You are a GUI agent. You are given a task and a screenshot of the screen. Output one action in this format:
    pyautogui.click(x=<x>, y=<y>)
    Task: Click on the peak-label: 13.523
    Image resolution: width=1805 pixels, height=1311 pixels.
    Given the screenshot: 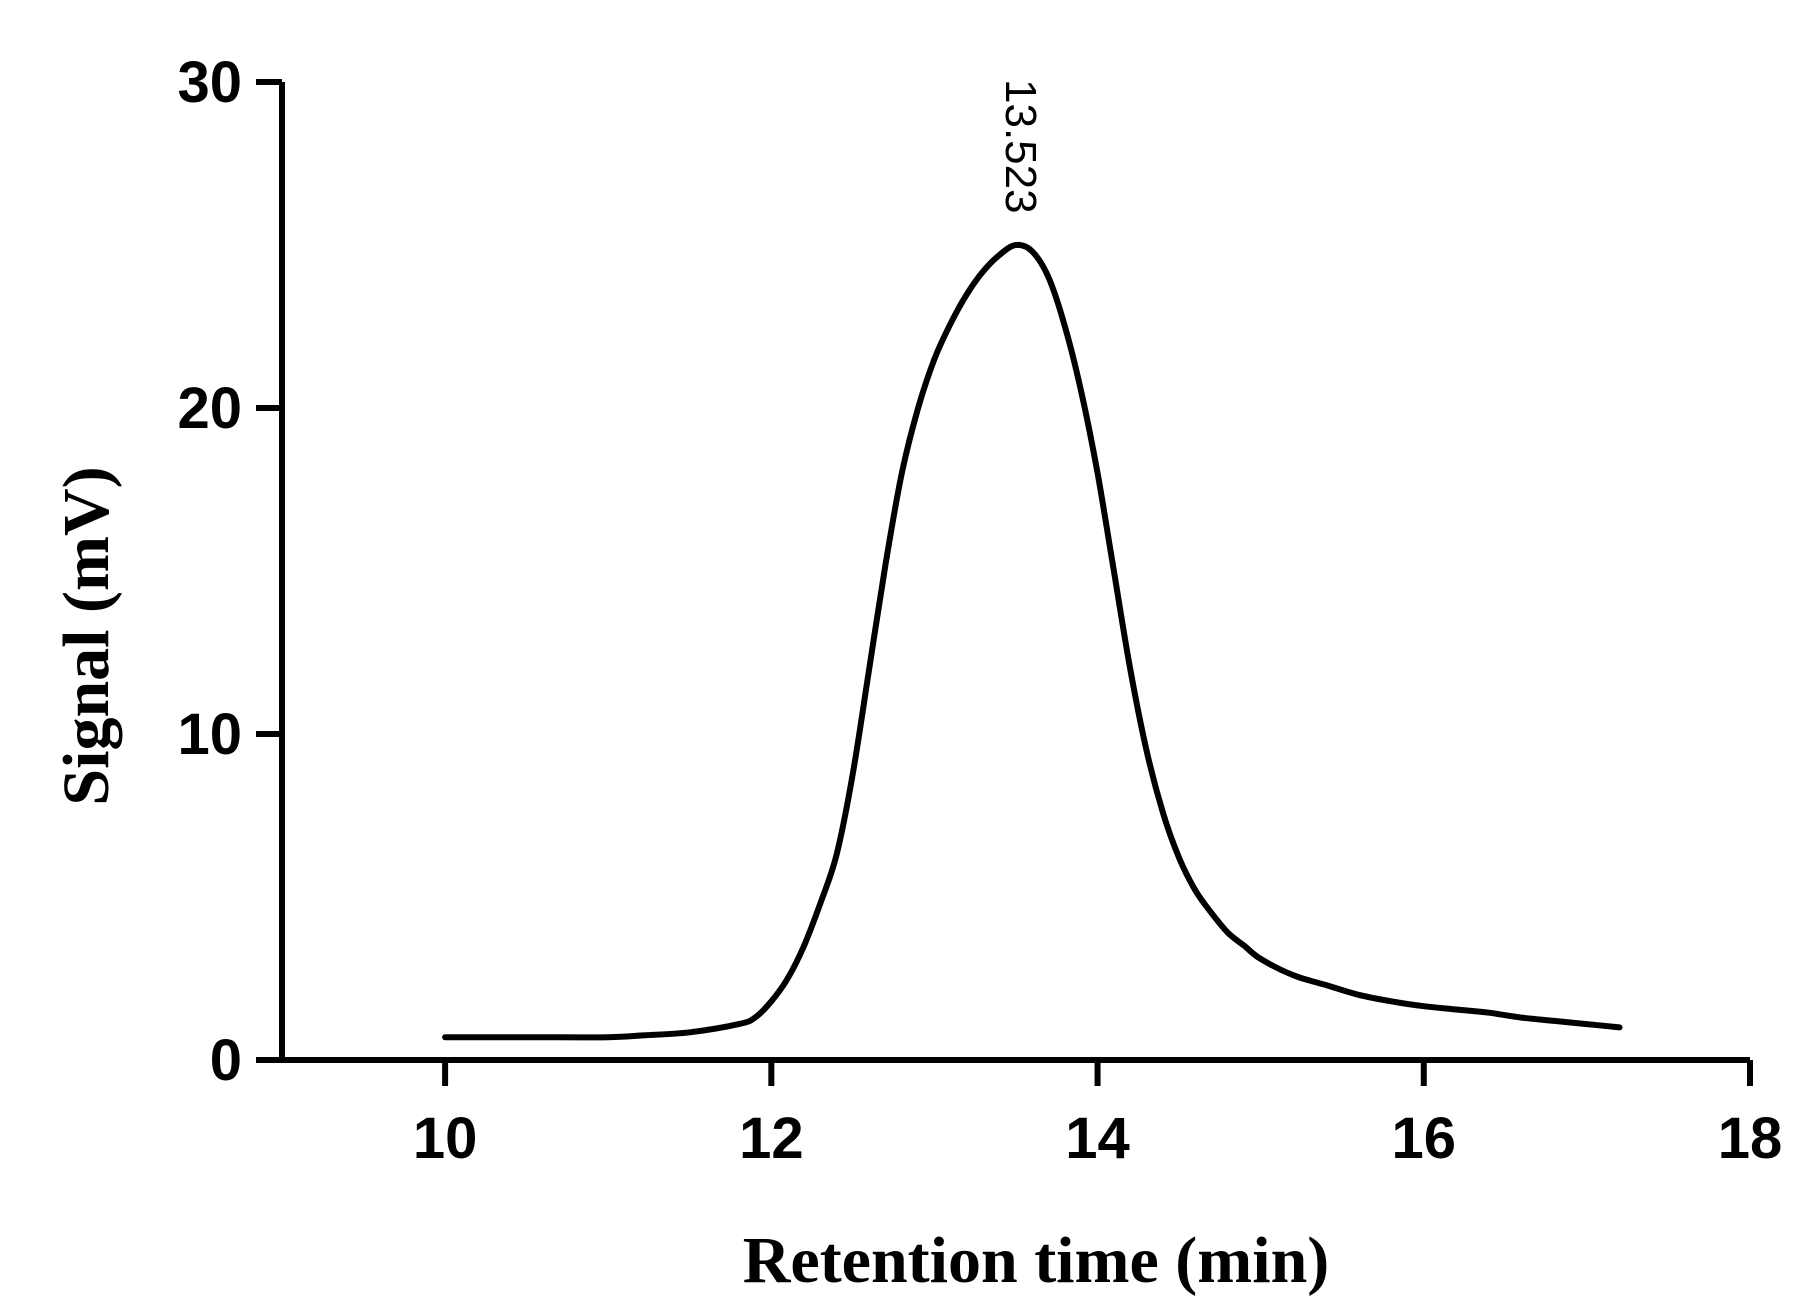 What is the action you would take?
    pyautogui.click(x=1020, y=146)
    